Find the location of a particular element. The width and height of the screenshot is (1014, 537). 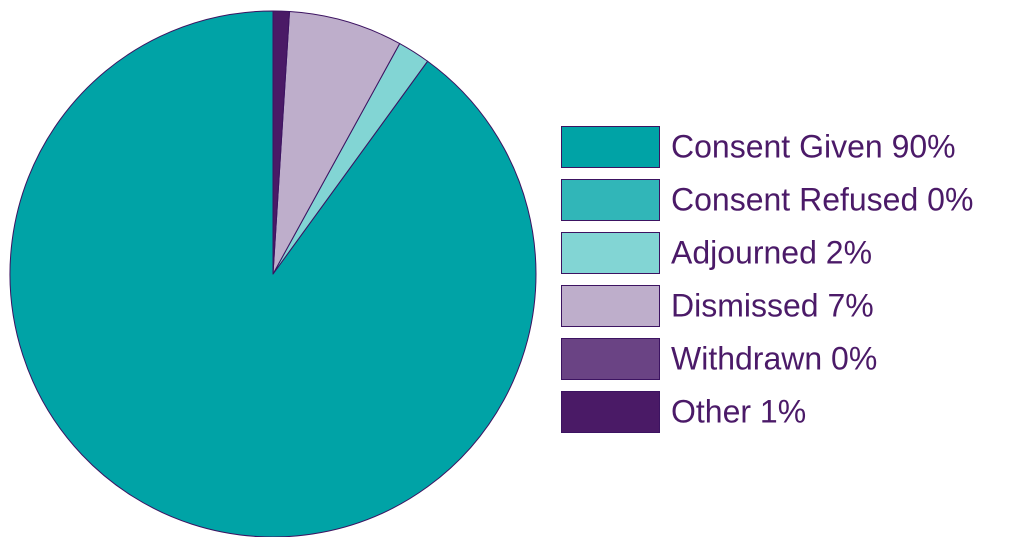

legend-label-consent-given: Consent Given 90% is located at coordinates (813, 147).